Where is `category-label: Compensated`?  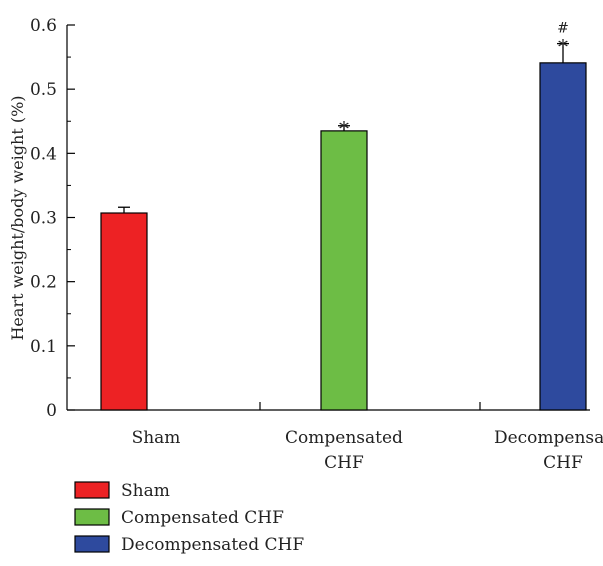 category-label: Compensated is located at coordinates (344, 438).